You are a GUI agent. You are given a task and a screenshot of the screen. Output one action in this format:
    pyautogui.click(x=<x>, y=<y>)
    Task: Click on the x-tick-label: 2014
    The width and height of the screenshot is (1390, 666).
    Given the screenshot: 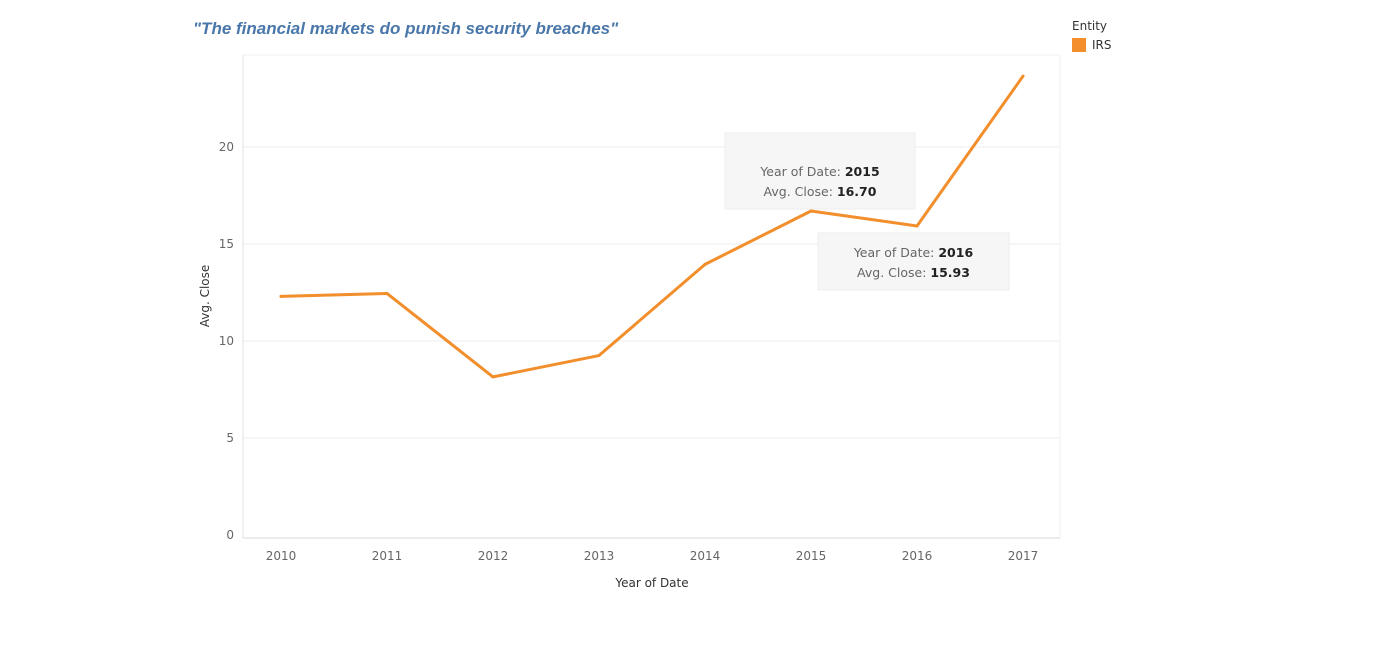 What is the action you would take?
    pyautogui.click(x=705, y=556)
    